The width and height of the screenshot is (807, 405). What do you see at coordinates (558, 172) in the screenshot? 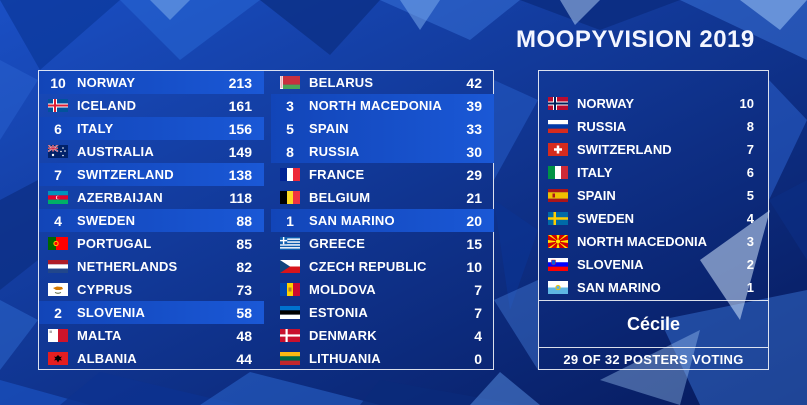
I see `italy-flag-icon` at bounding box center [558, 172].